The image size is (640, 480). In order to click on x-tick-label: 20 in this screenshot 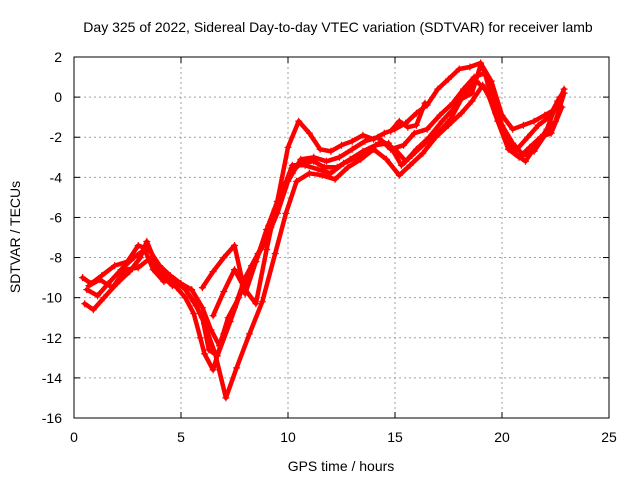, I will do `click(502, 437)`.